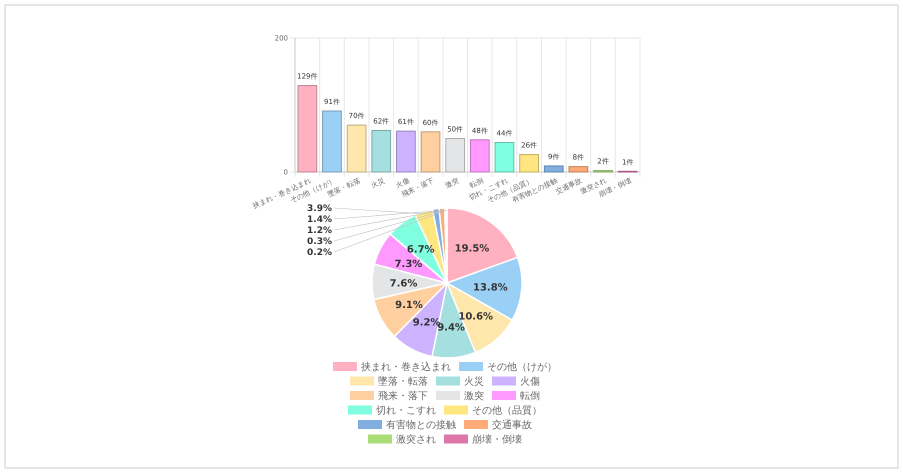  What do you see at coordinates (404, 284) in the screenshot?
I see `data-label: 7.6%` at bounding box center [404, 284].